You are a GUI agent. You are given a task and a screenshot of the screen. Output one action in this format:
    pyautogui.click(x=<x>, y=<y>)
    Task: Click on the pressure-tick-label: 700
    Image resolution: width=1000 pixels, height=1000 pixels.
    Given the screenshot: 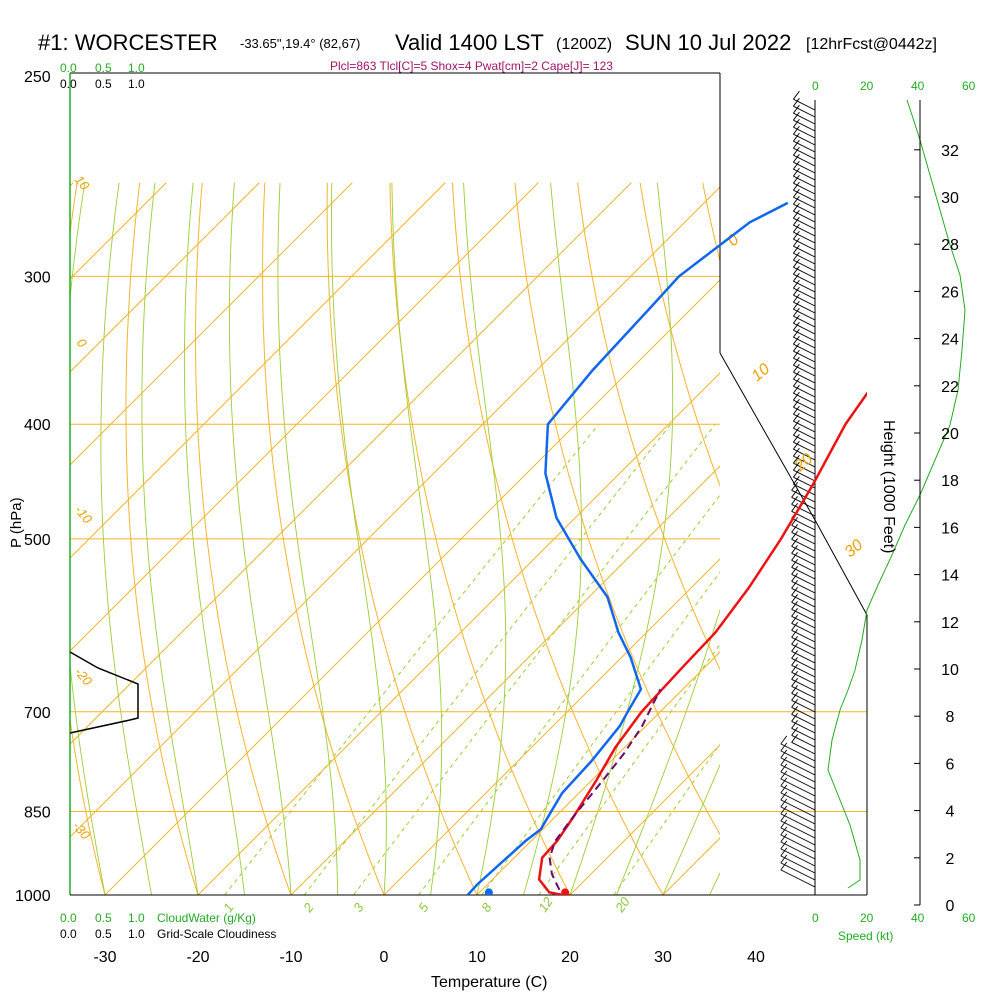 What is the action you would take?
    pyautogui.click(x=37, y=713)
    